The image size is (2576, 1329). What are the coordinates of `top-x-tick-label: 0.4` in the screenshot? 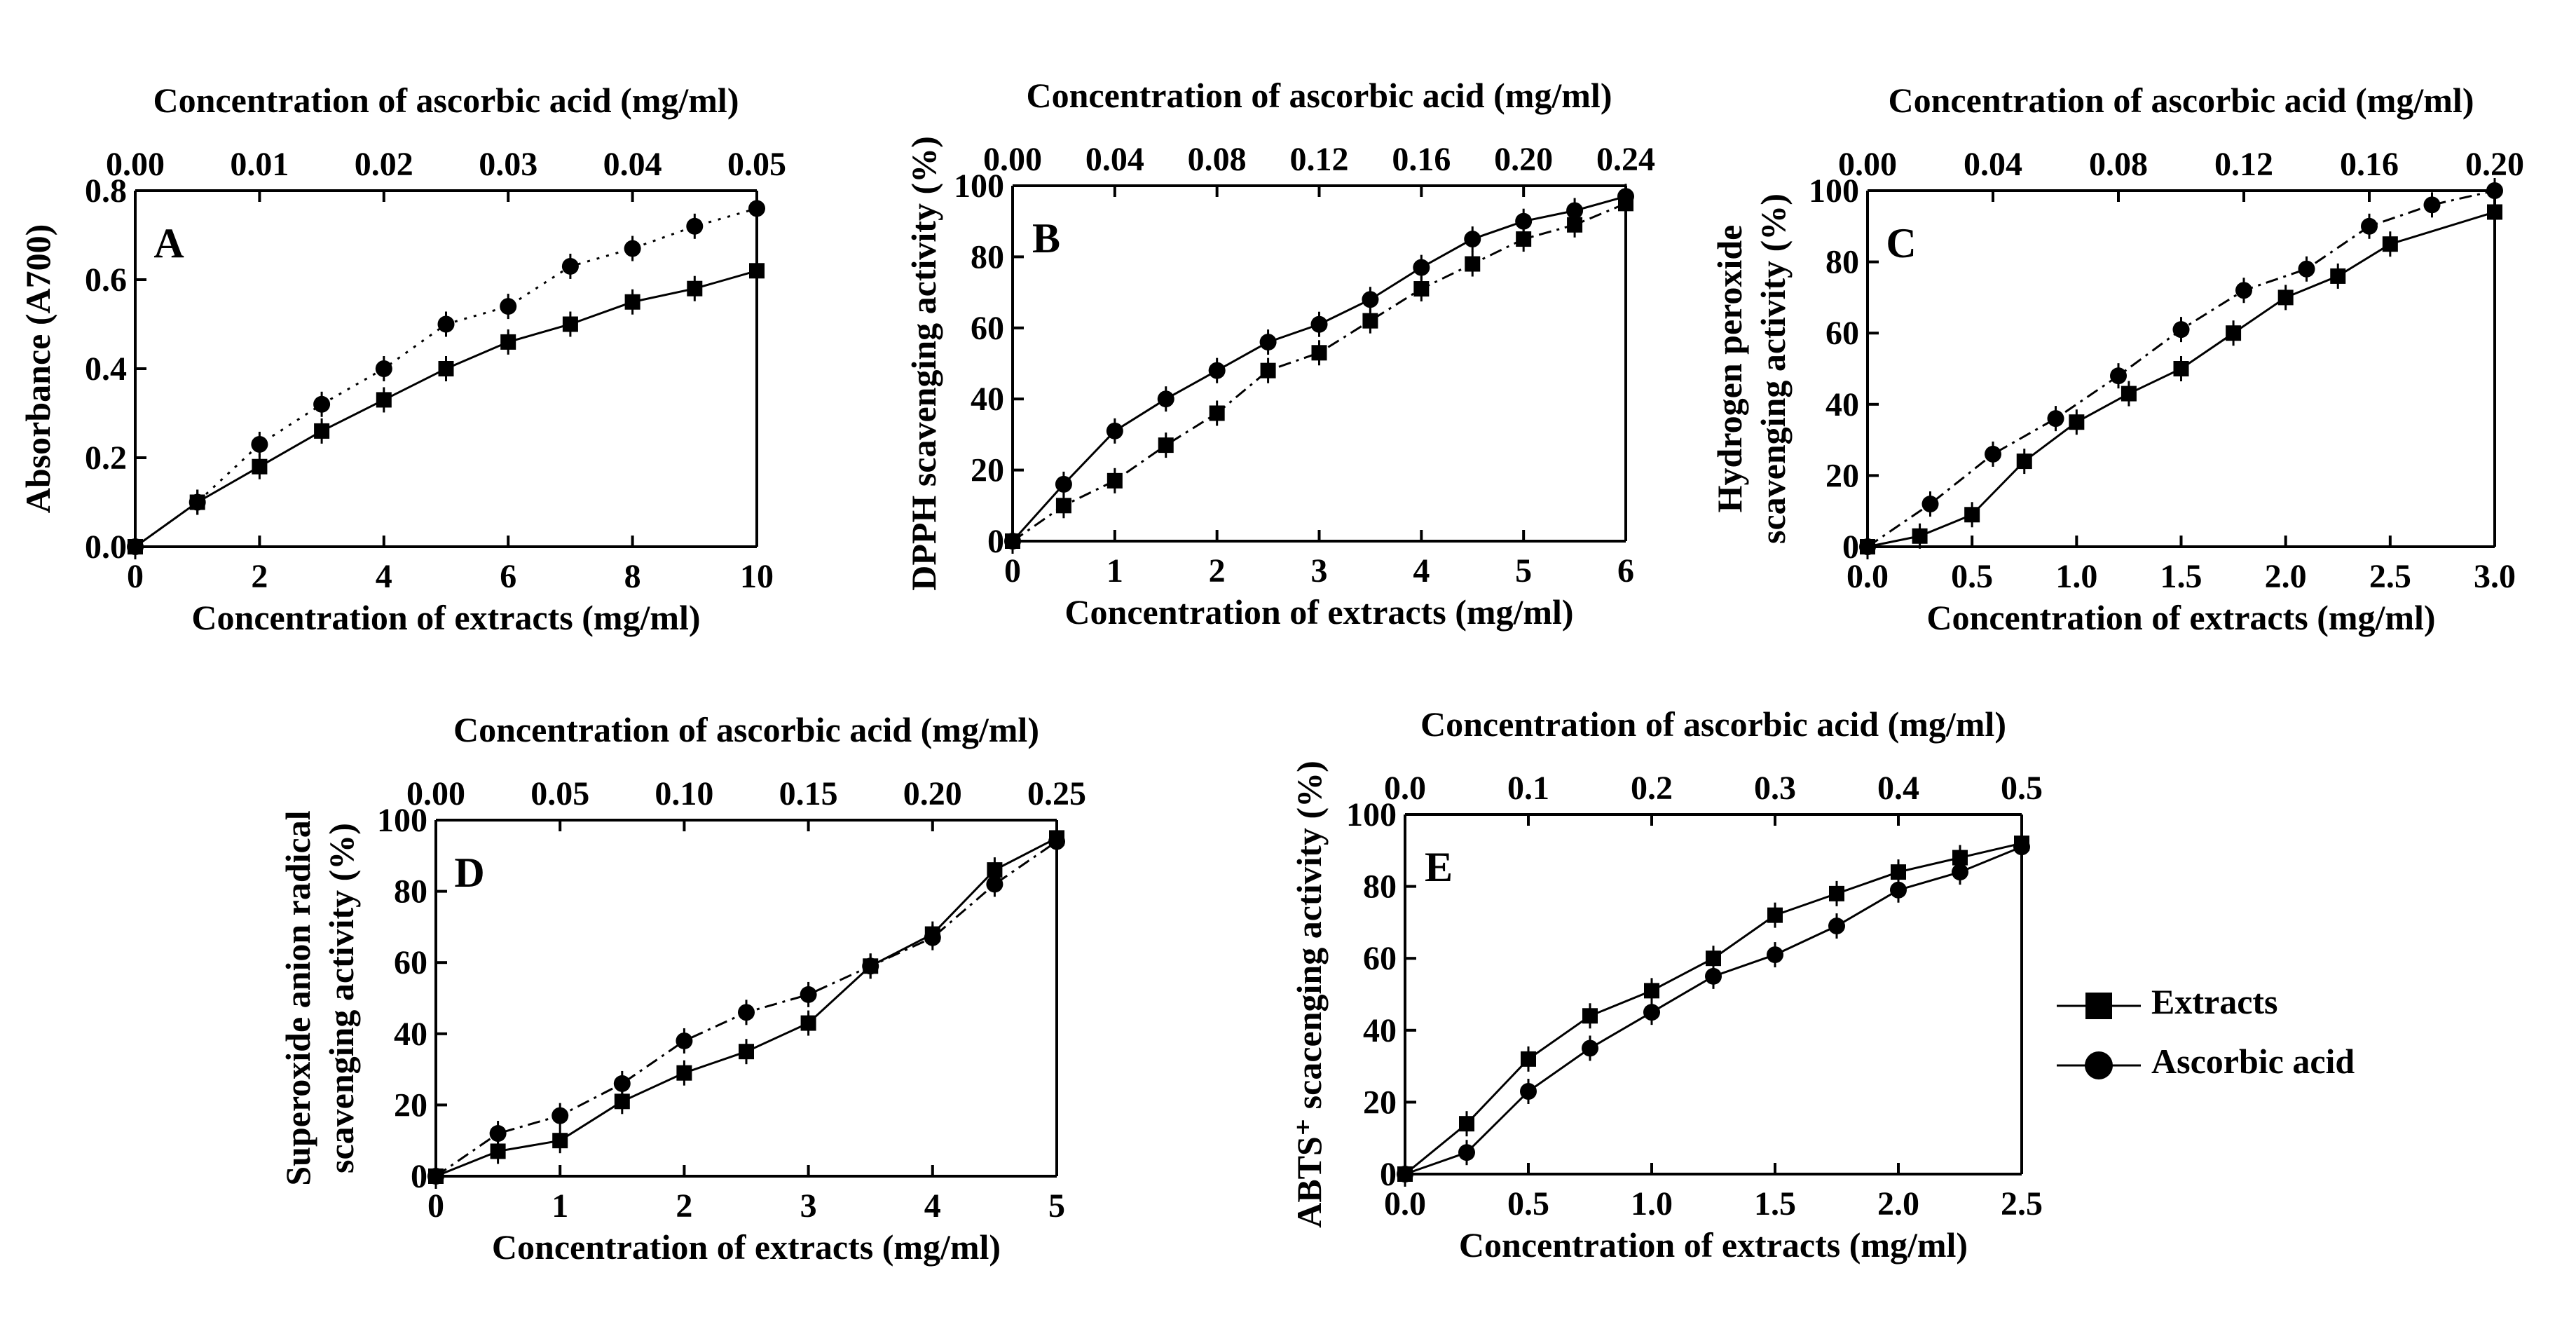 It's located at (1898, 789).